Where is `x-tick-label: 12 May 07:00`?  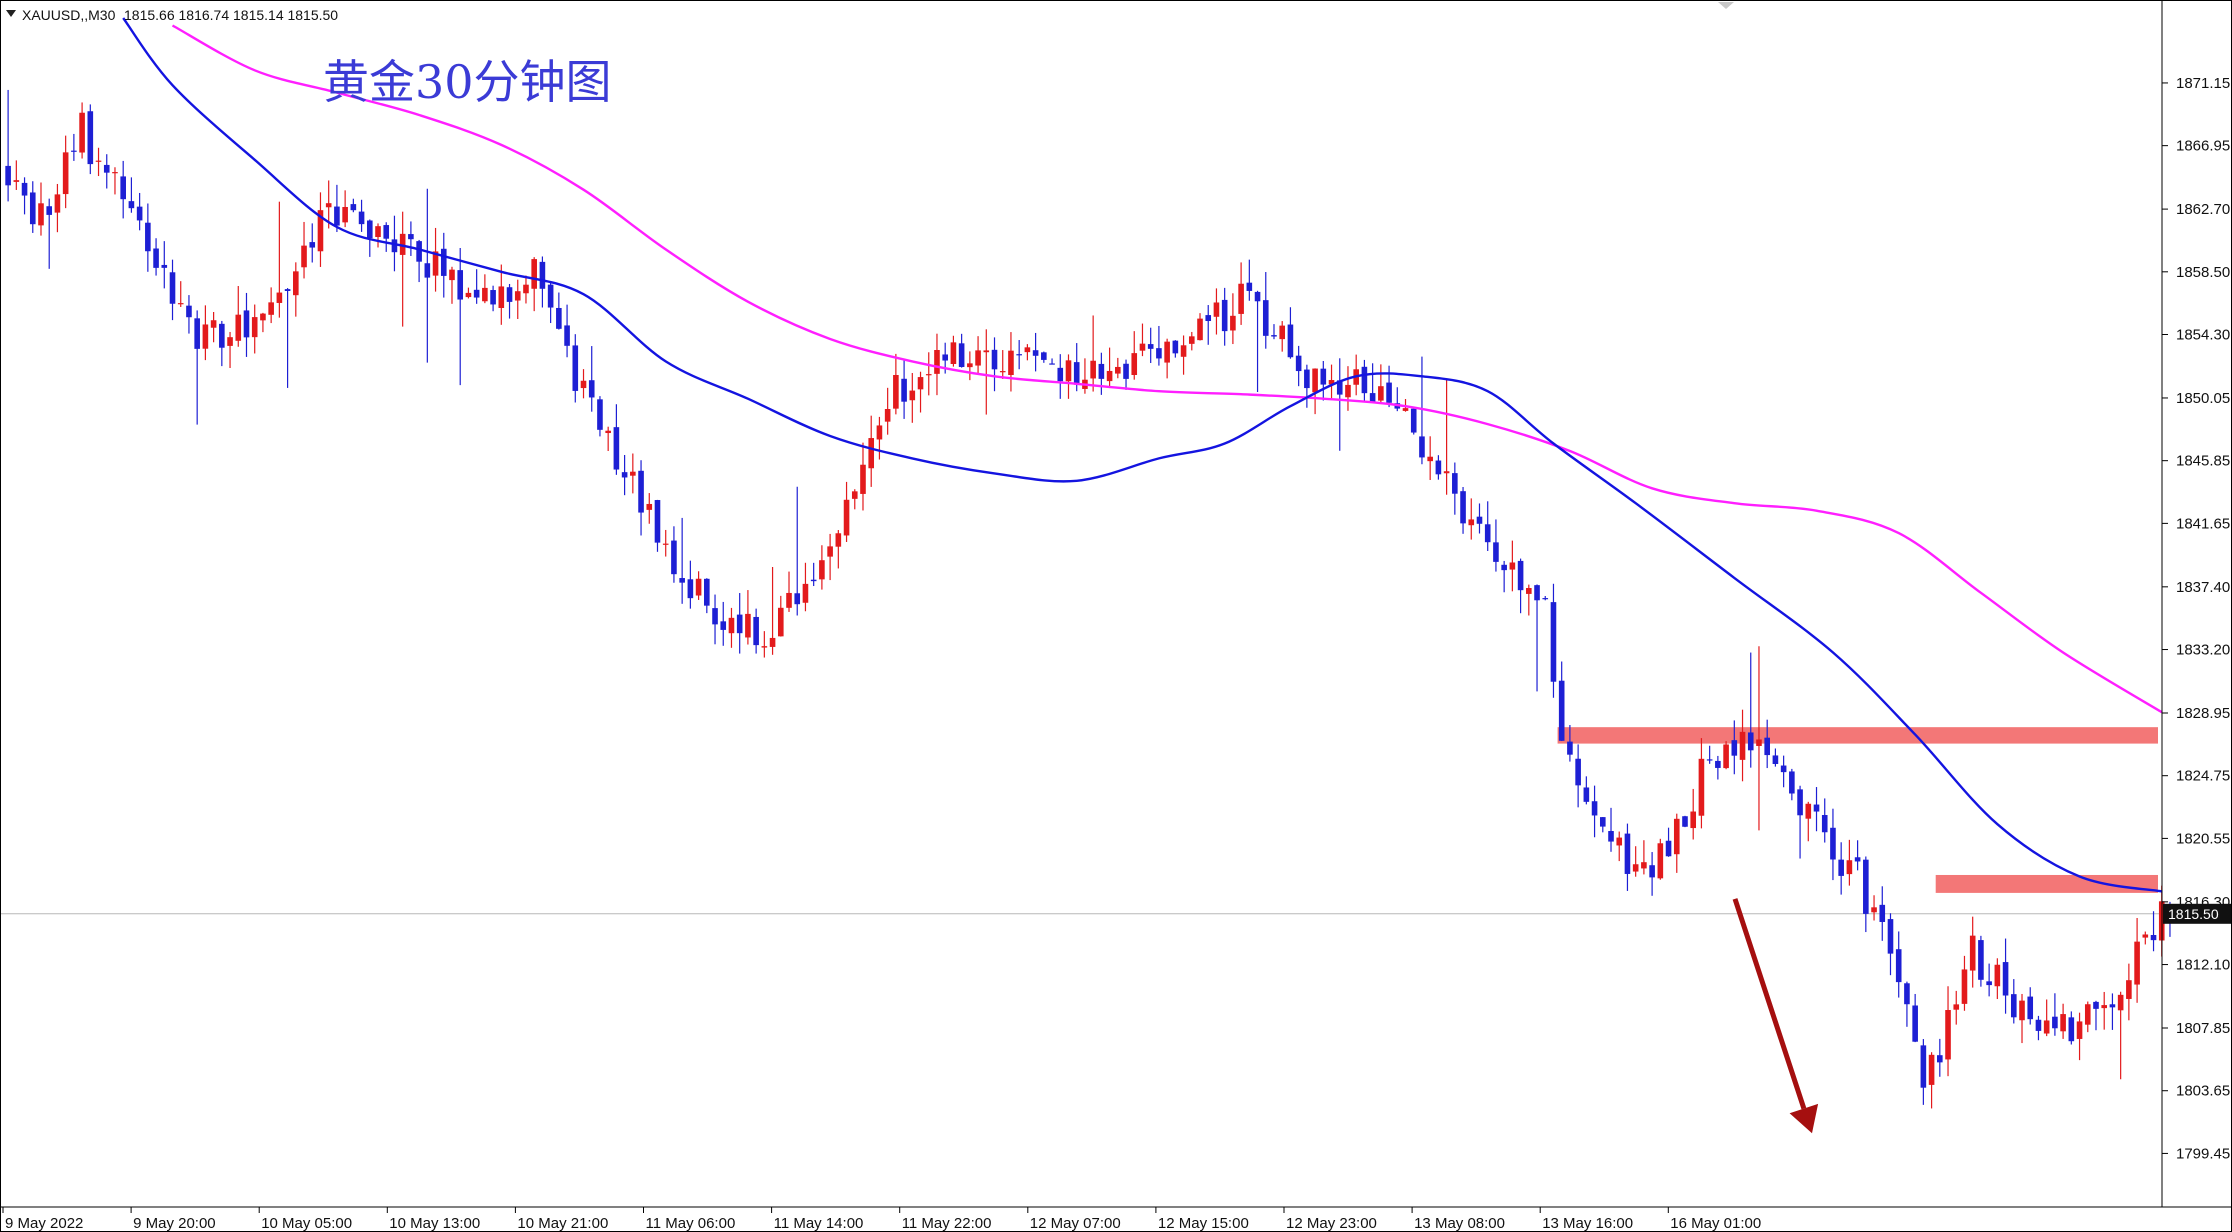
x-tick-label: 12 May 07:00 is located at coordinates (1075, 1223).